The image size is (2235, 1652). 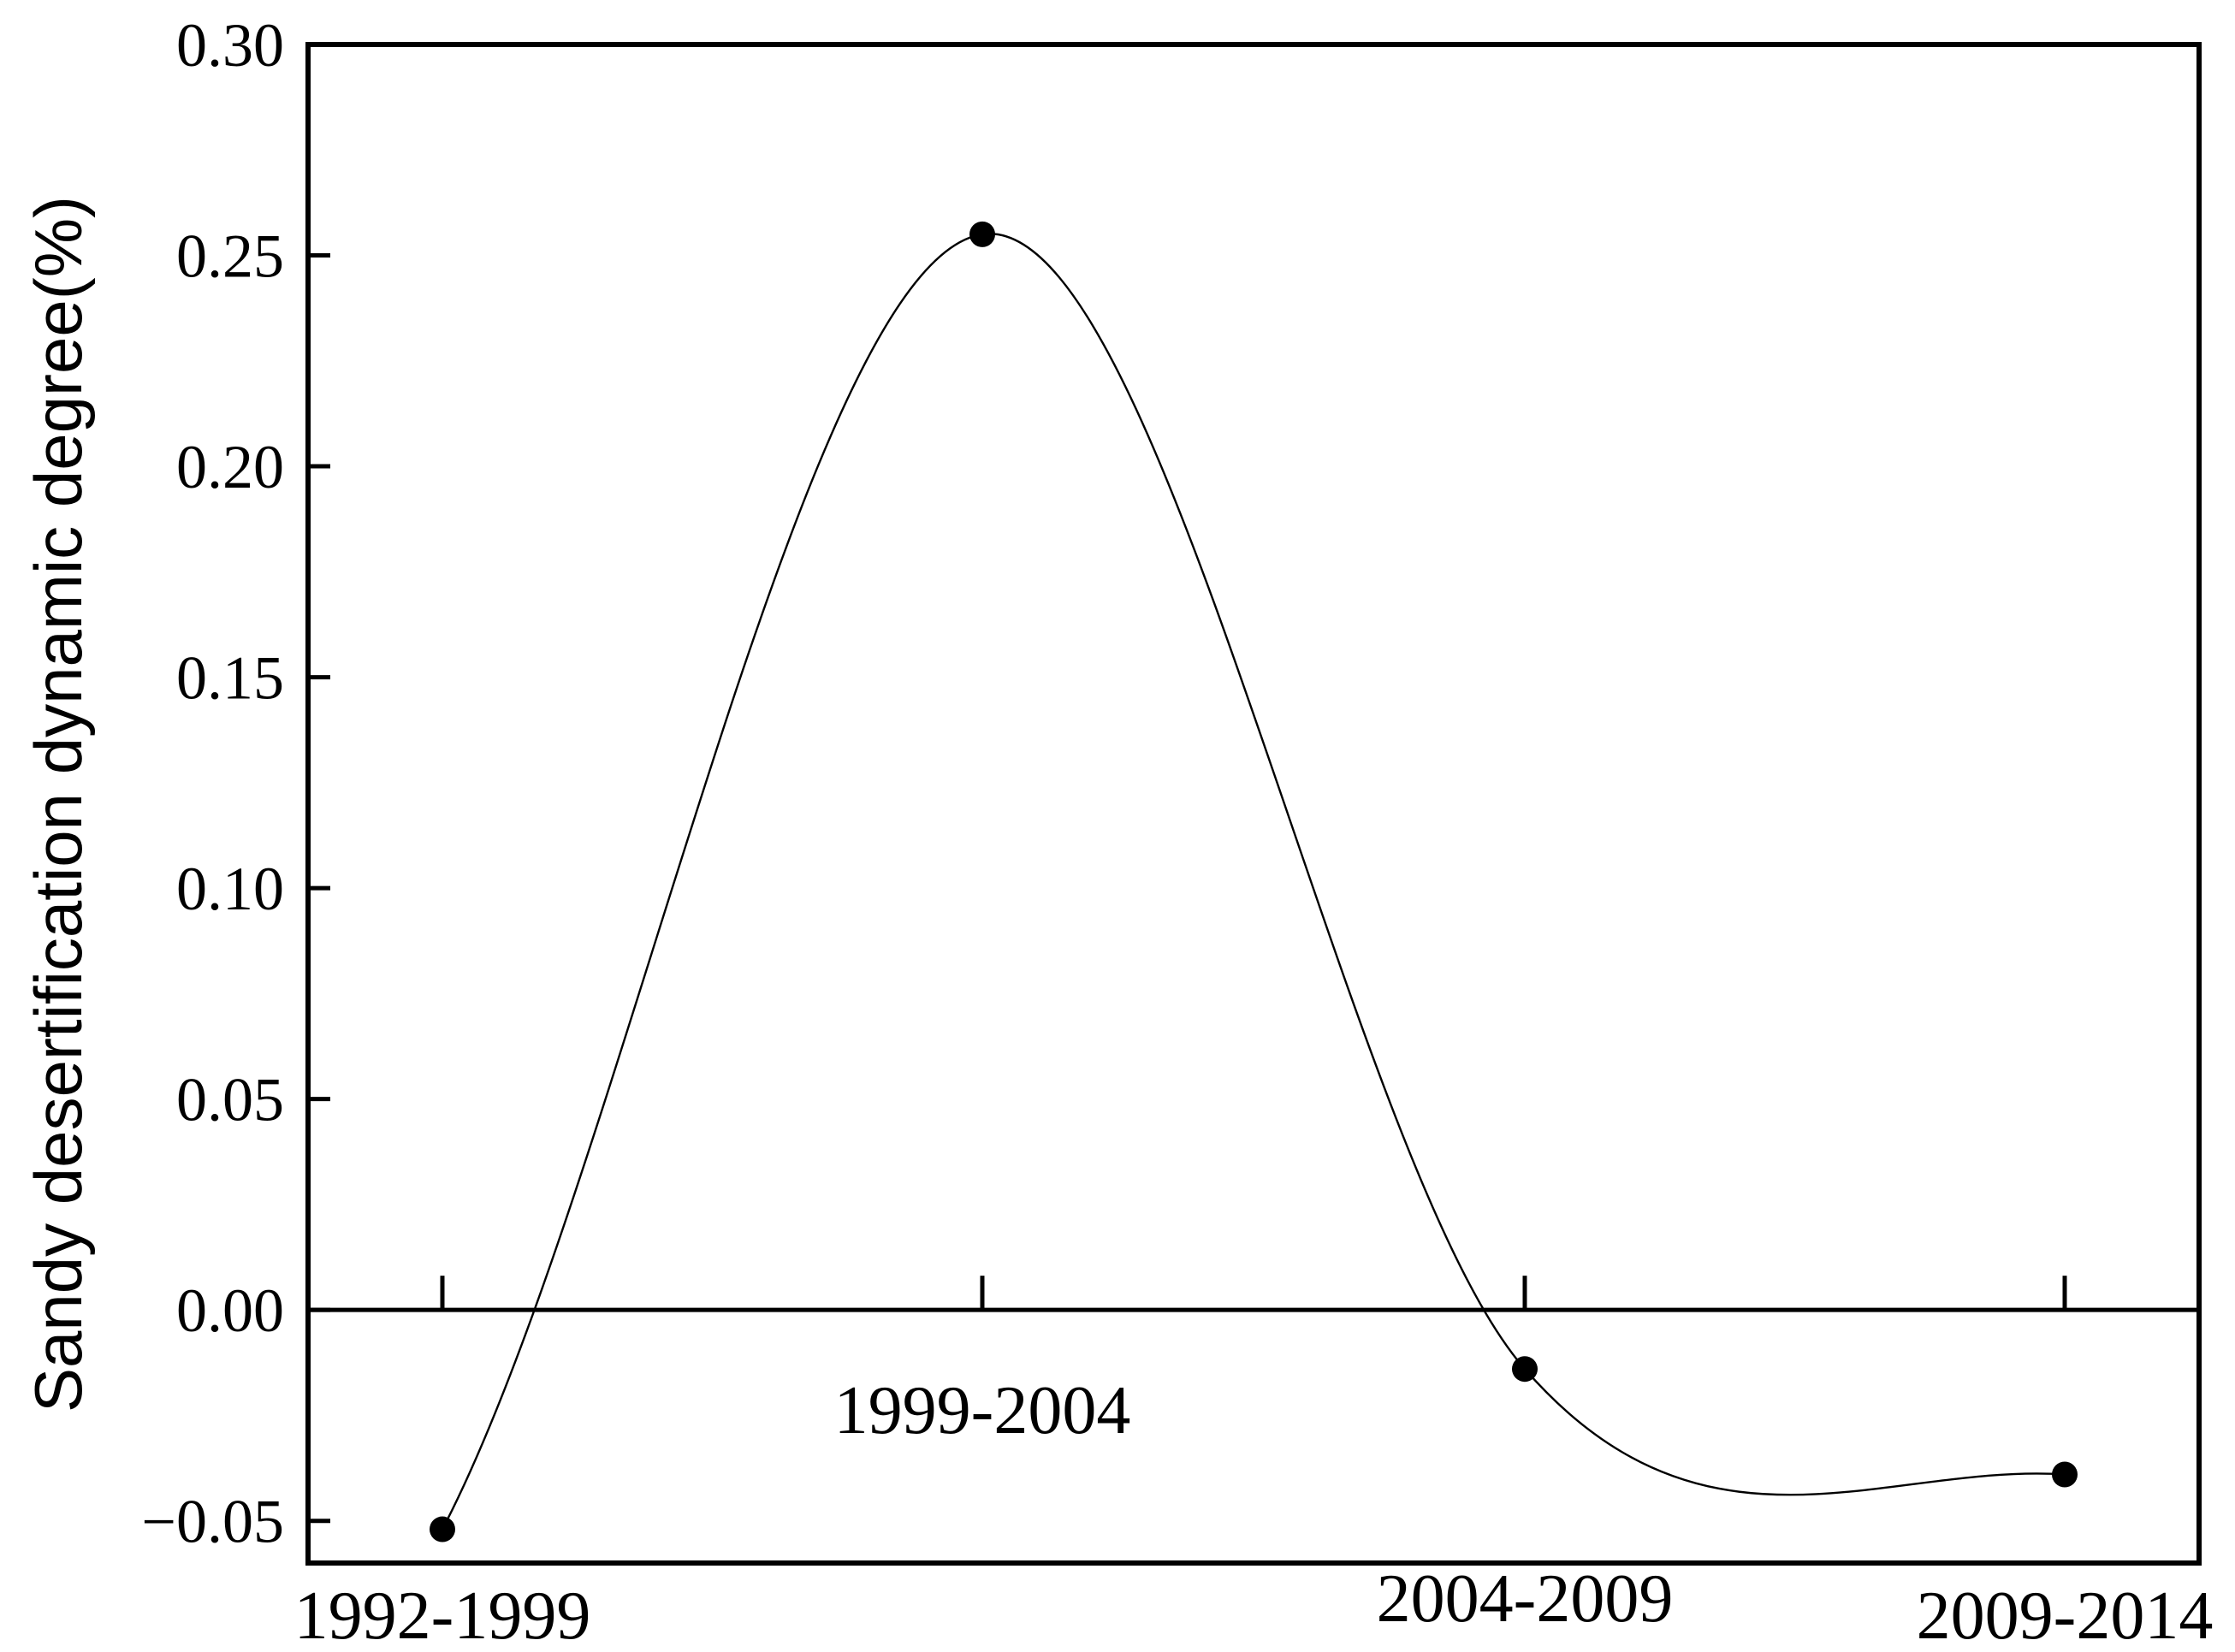 I want to click on x-axis-category-labels: 1992-1999 1999-2004 2004-2009 2009-2014, so click(x=1254, y=1512).